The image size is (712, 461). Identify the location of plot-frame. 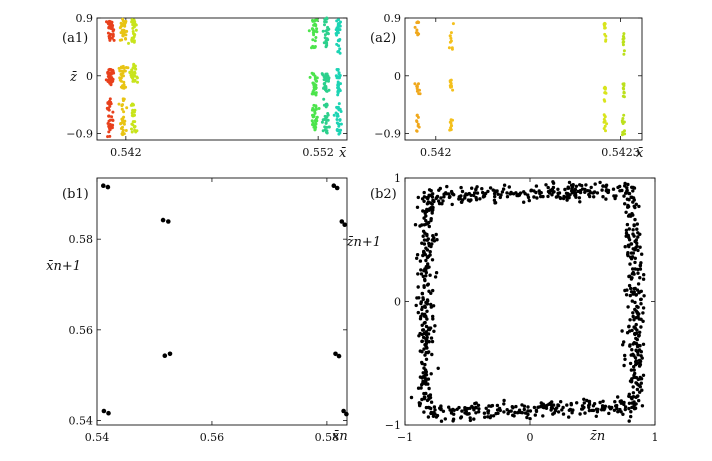
(222, 79).